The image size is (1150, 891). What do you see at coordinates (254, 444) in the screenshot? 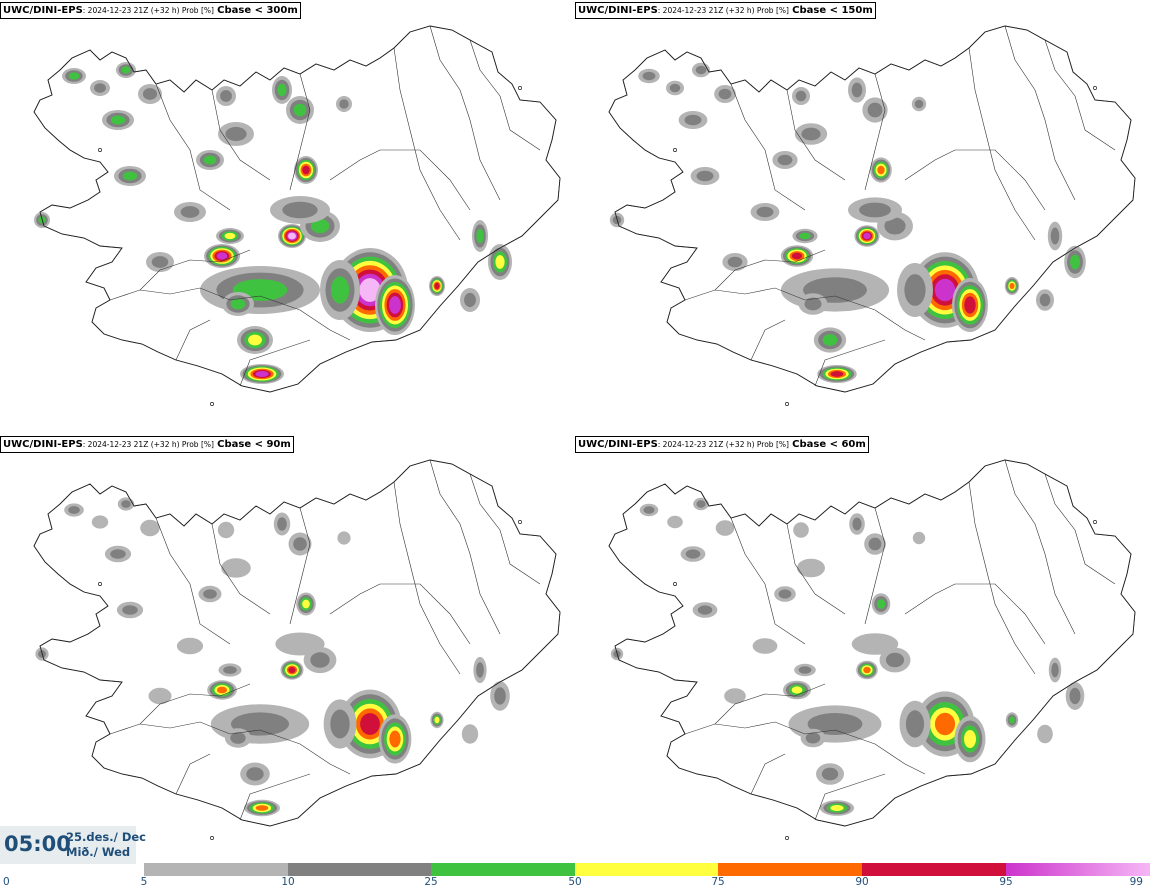
I see `variable-name: Cbase < 90m` at bounding box center [254, 444].